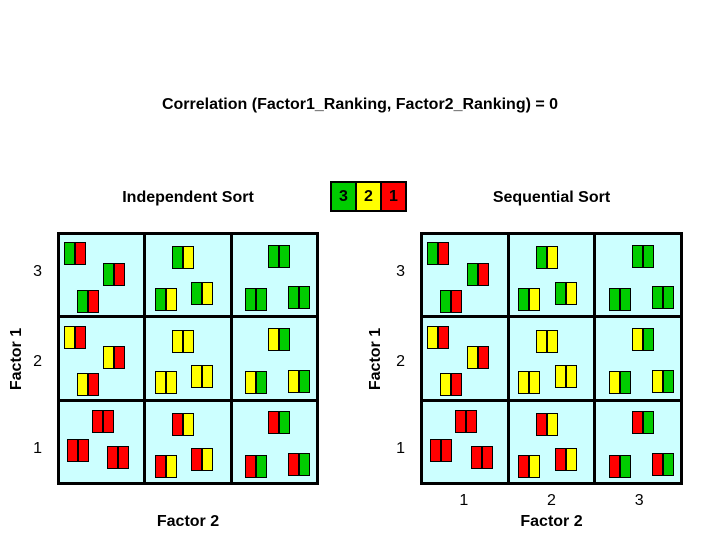 The width and height of the screenshot is (720, 540). I want to click on row-tick-left-1: 1, so click(37, 448).